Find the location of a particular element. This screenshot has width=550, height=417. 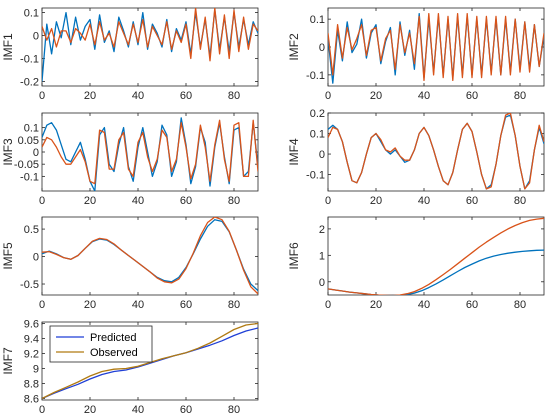

y-axis-label: IMF2 is located at coordinates (294, 47).